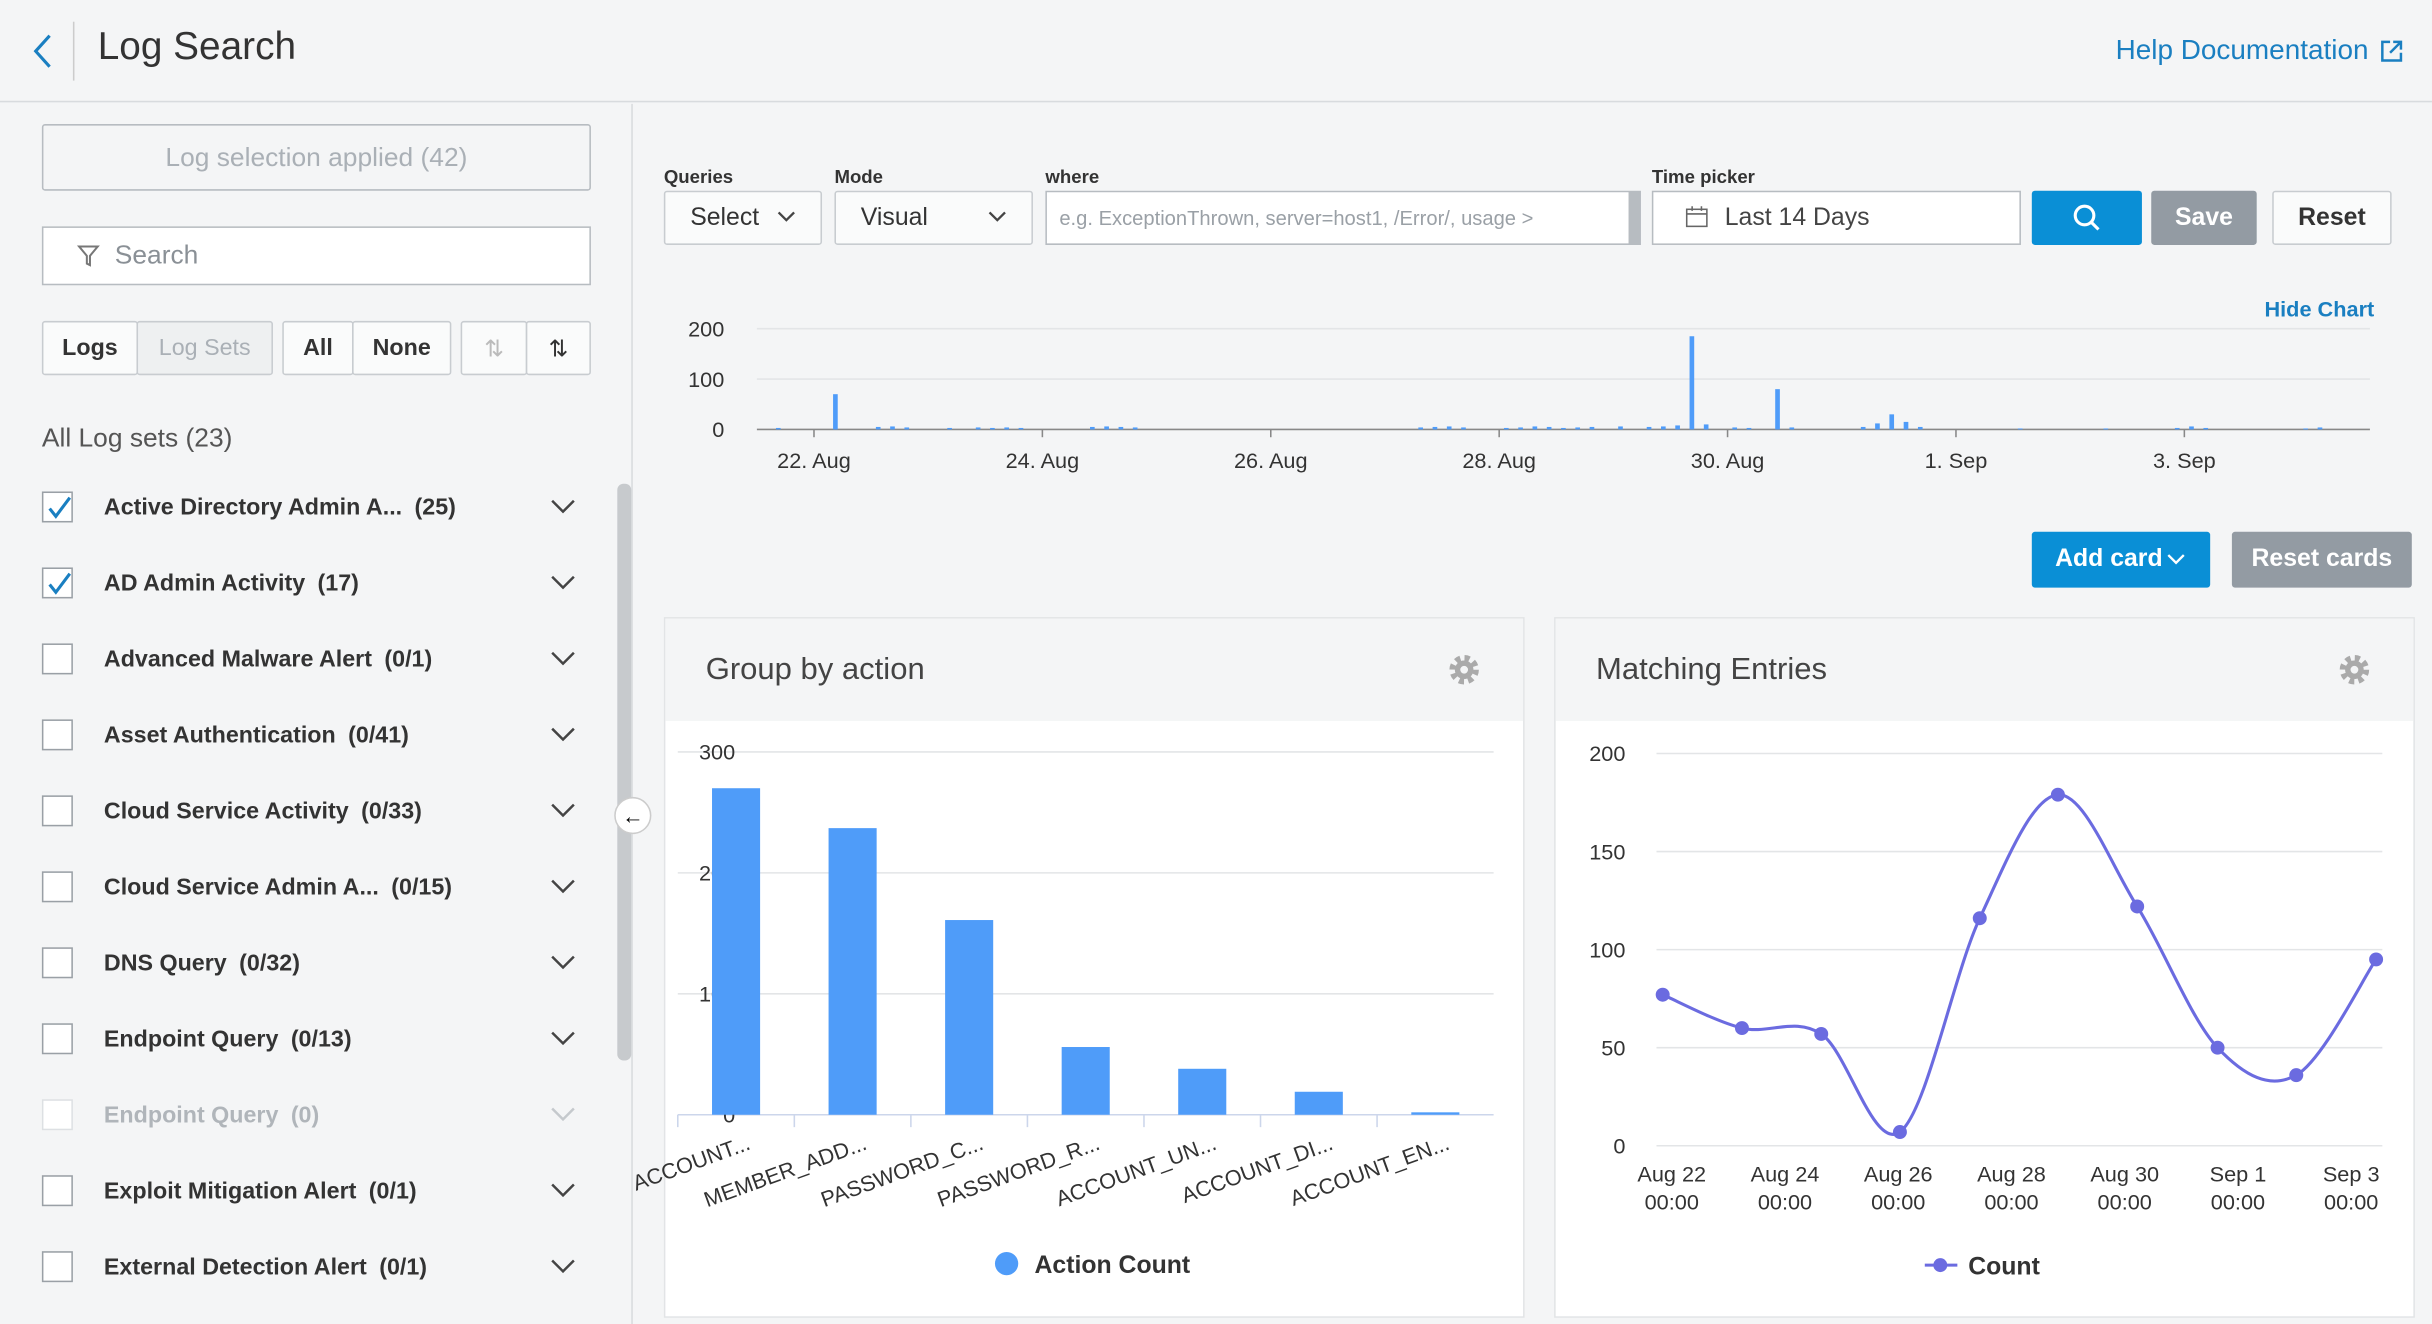 This screenshot has width=2432, height=1324. Describe the element at coordinates (191, 1038) in the screenshot. I see `item-name: Endpoint Query` at that location.